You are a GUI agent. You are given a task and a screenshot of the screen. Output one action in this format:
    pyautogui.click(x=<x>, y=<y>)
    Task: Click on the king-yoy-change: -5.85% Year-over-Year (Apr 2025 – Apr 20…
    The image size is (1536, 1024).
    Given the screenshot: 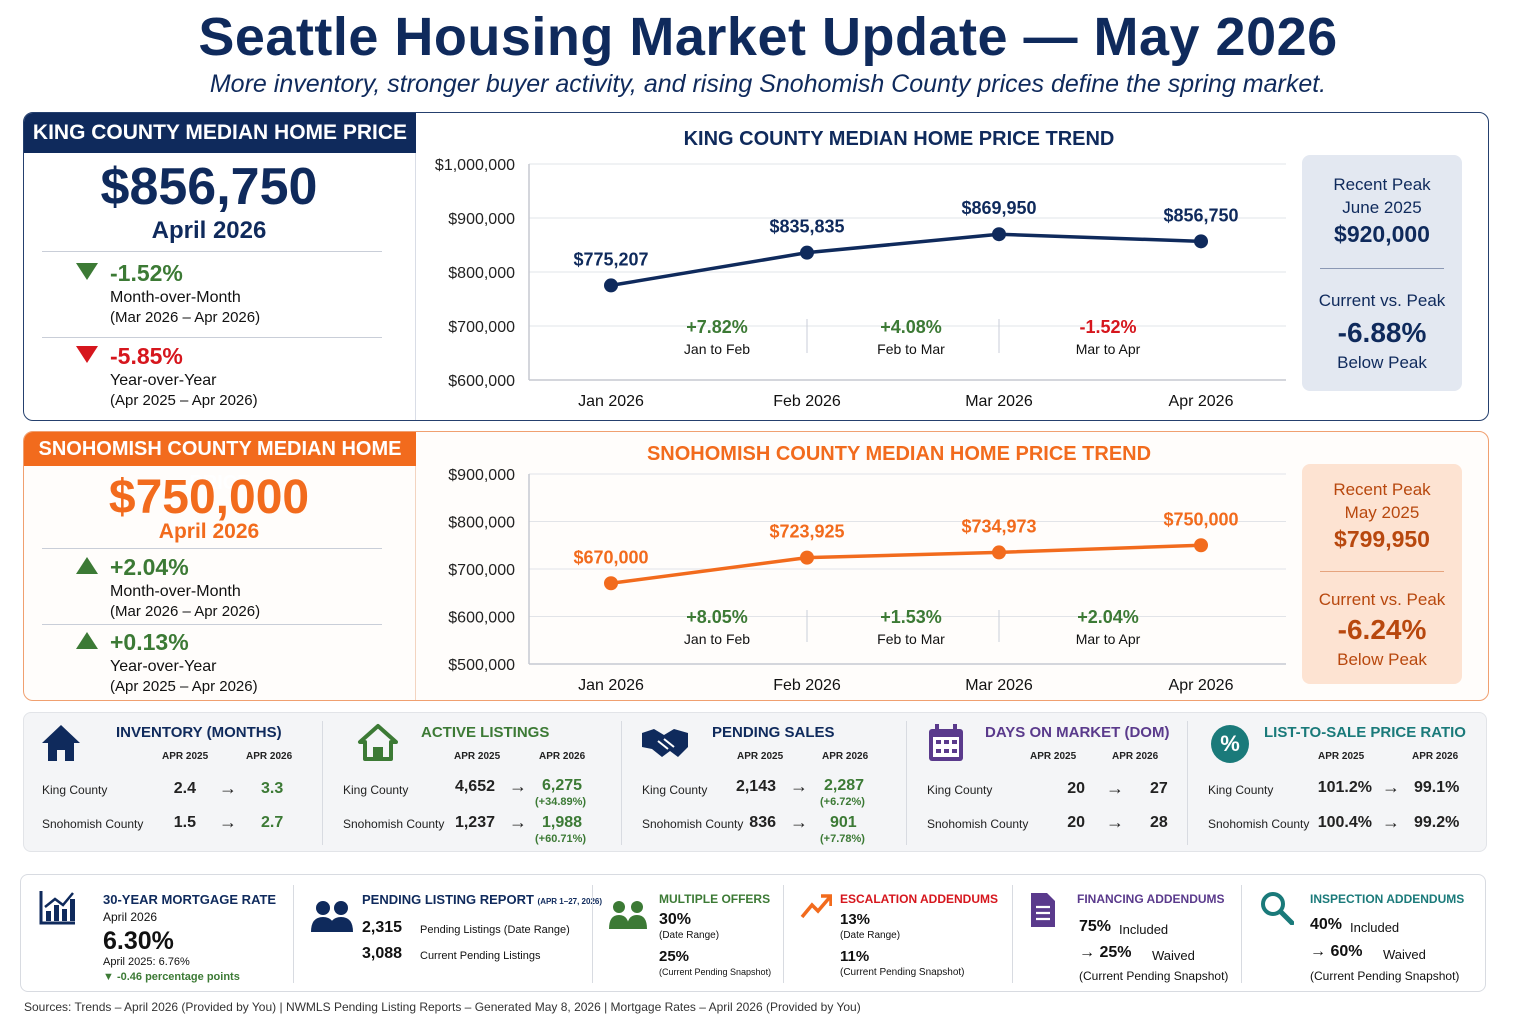 What is the action you would take?
    pyautogui.click(x=167, y=376)
    